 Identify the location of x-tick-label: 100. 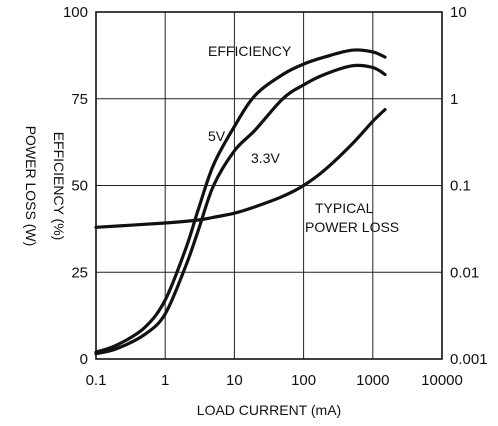
(303, 380).